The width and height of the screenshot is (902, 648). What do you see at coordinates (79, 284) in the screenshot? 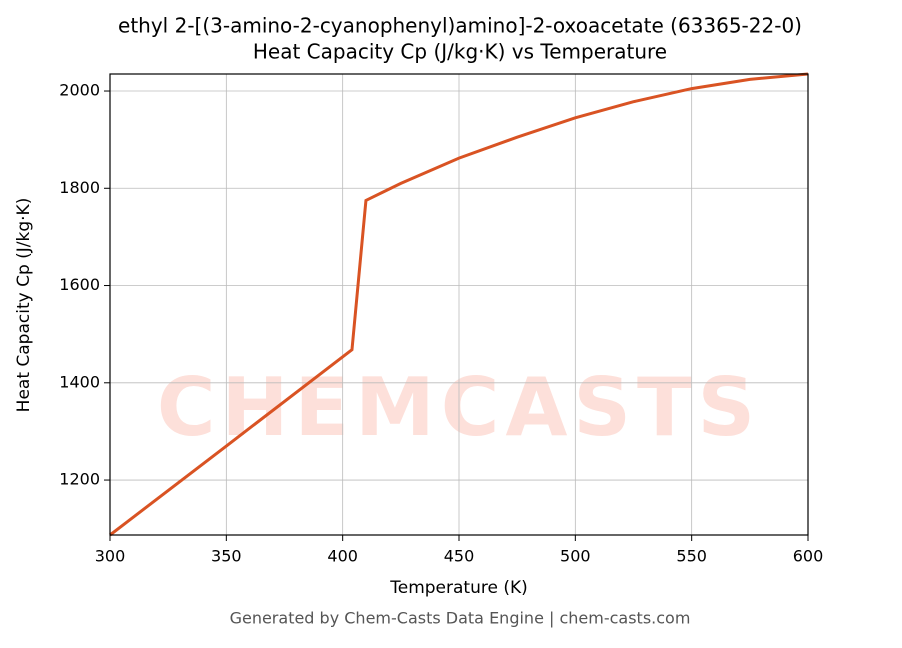
I see `y-tick-label: 1600` at bounding box center [79, 284].